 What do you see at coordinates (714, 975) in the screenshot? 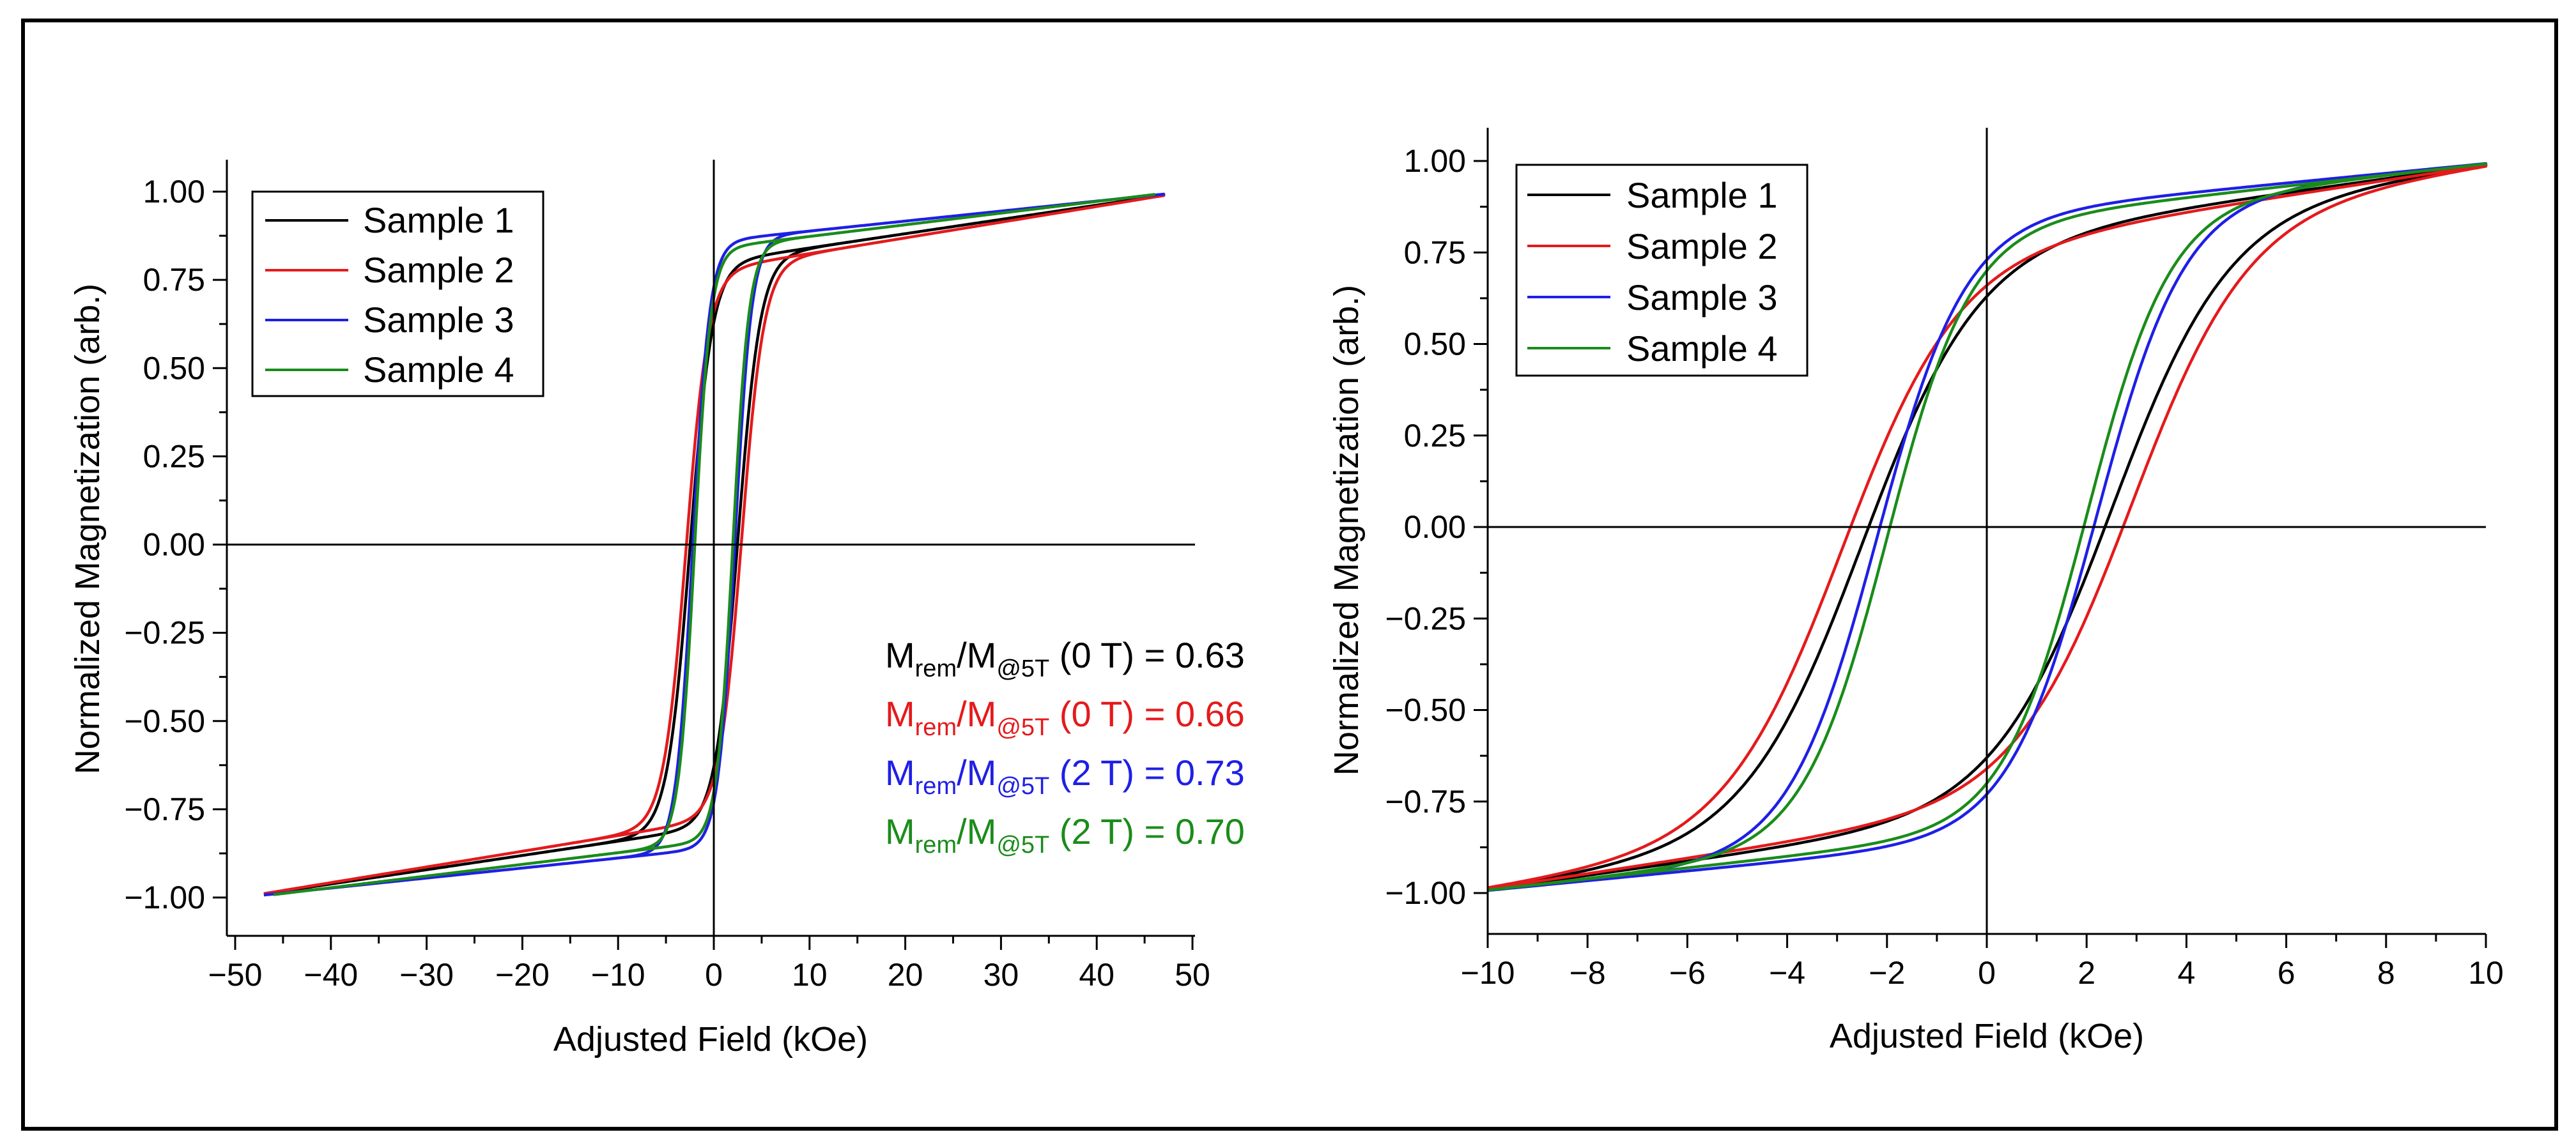
I see `left-x-tick-label: 0` at bounding box center [714, 975].